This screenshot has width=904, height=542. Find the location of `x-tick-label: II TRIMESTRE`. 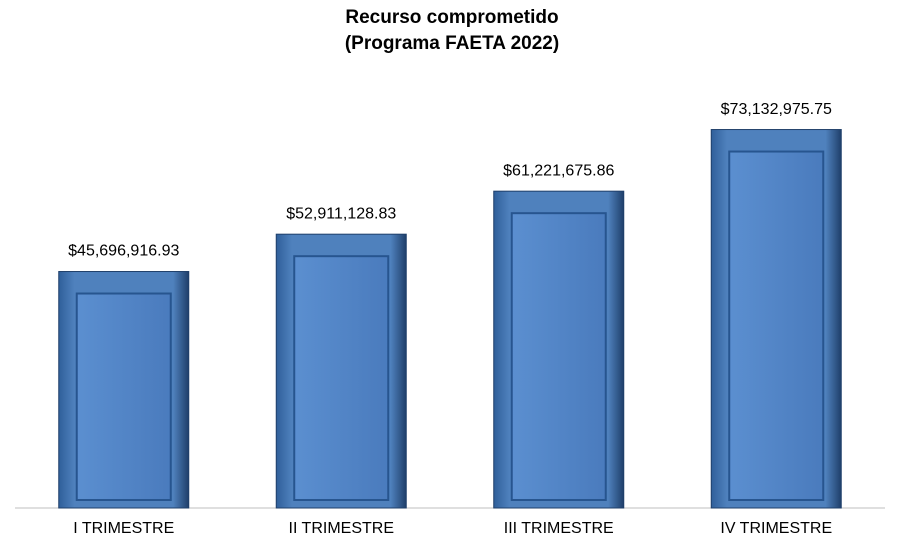

x-tick-label: II TRIMESTRE is located at coordinates (342, 528).